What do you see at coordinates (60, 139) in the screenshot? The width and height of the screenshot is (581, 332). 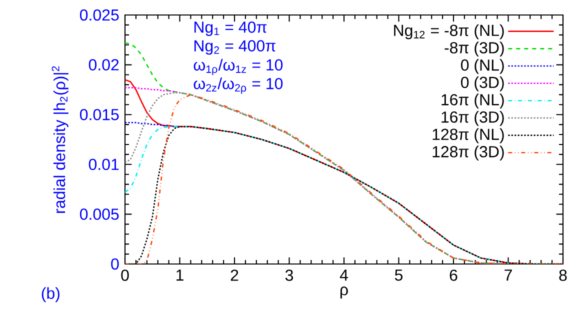 I see `y-axis-title: radial density |h$_{2}$(ρ)|$^{2}$` at bounding box center [60, 139].